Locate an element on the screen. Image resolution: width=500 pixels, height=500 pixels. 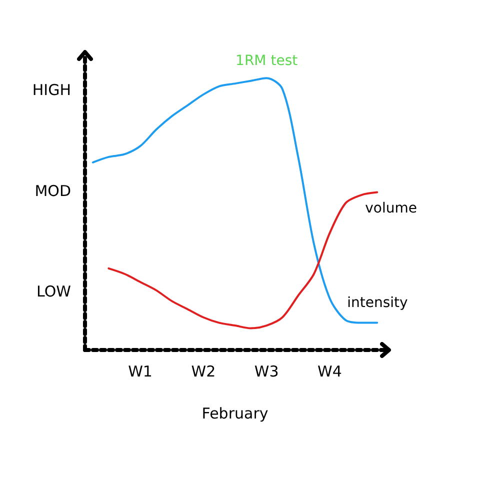
text: LOW is located at coordinates (54, 291).